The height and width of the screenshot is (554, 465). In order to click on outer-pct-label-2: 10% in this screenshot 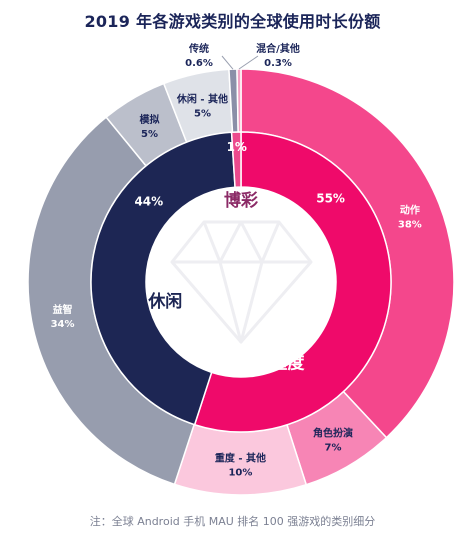, I will do `click(240, 472)`.